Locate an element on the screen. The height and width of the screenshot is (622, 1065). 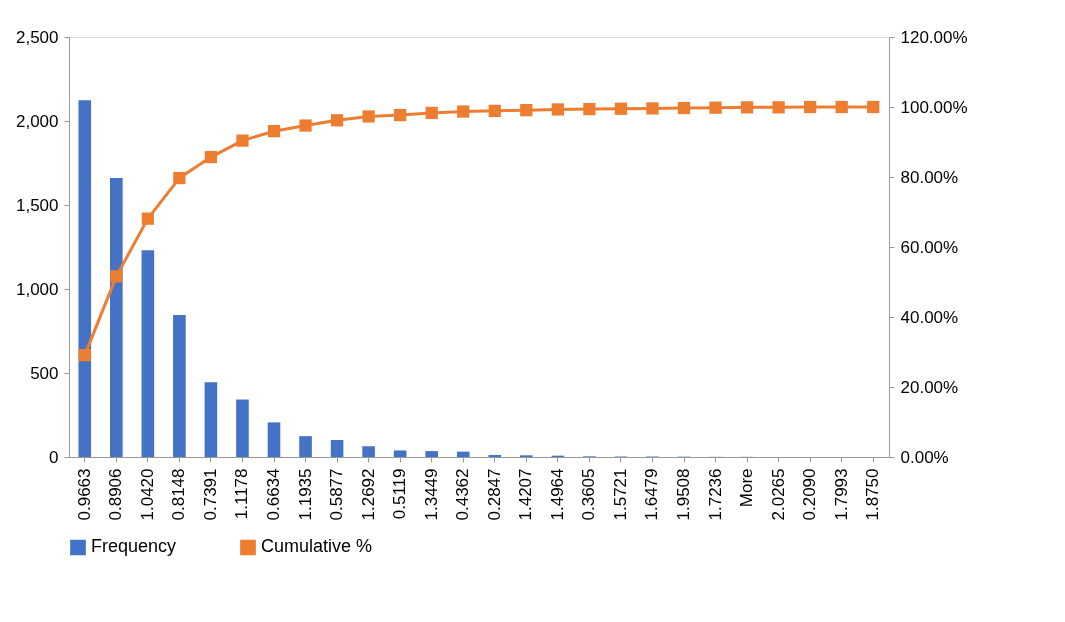
x-tick-label: 1.0420 is located at coordinates (147, 494).